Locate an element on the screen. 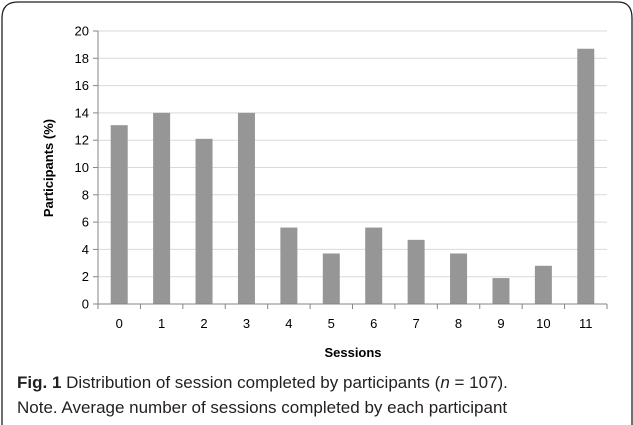 Image resolution: width=633 pixels, height=425 pixels. x-tick-label: 9 is located at coordinates (500, 323).